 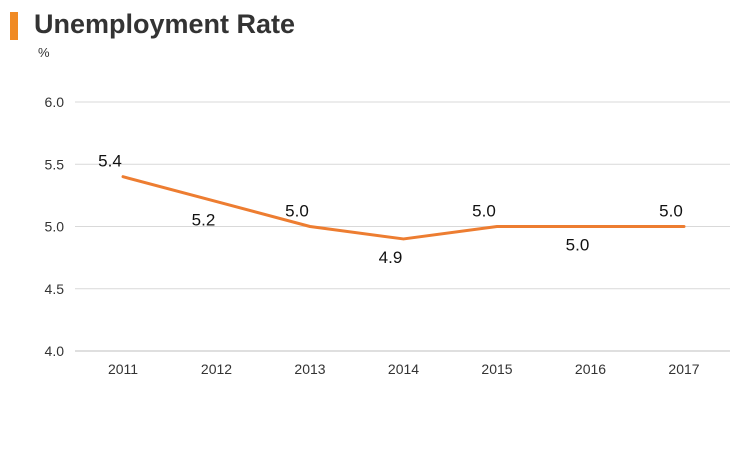 I want to click on x-tick-label: 2017, so click(x=683, y=369).